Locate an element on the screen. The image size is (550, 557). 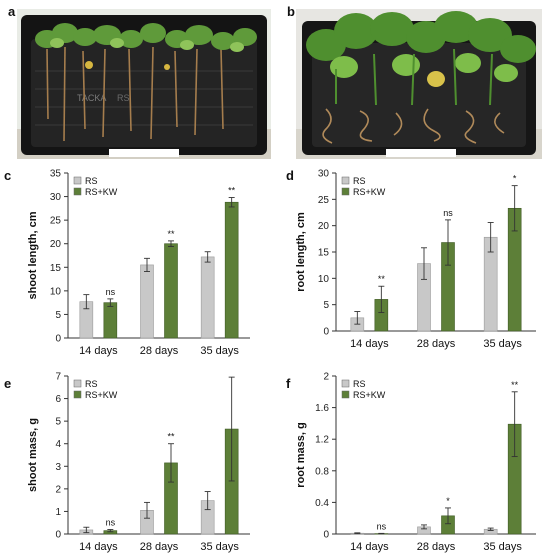
panel-letter-f: f is located at coordinates (288, 383).